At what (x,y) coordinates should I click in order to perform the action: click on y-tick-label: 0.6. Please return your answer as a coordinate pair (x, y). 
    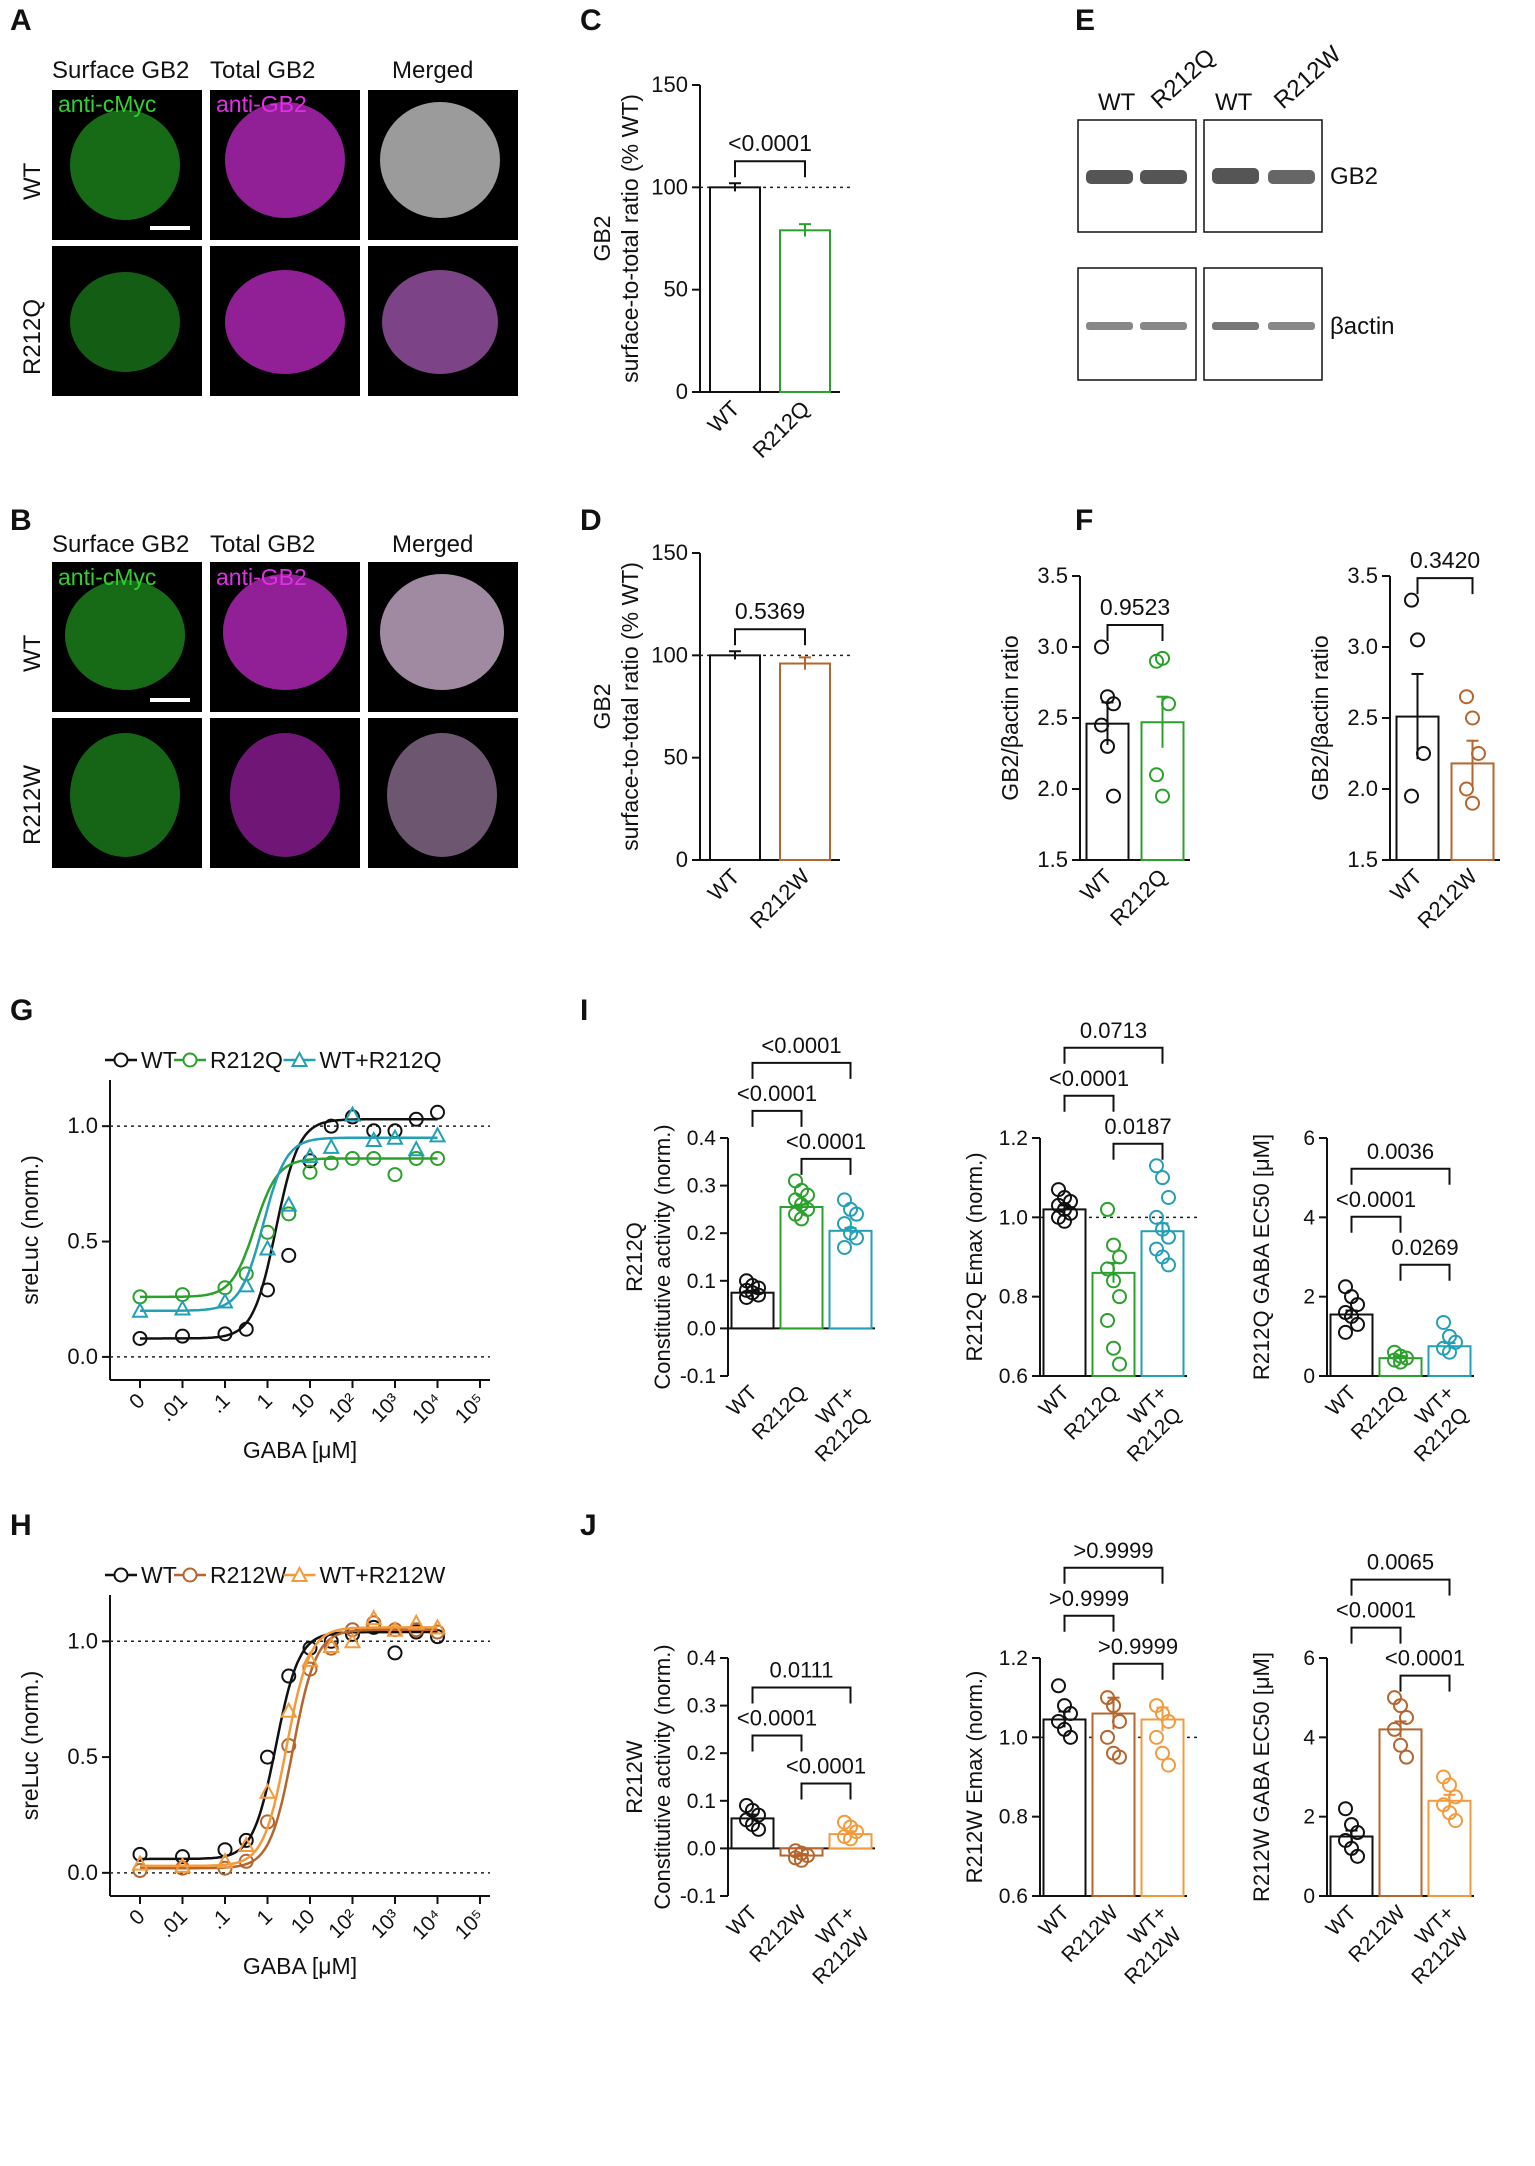
    Looking at the image, I should click on (1013, 1376).